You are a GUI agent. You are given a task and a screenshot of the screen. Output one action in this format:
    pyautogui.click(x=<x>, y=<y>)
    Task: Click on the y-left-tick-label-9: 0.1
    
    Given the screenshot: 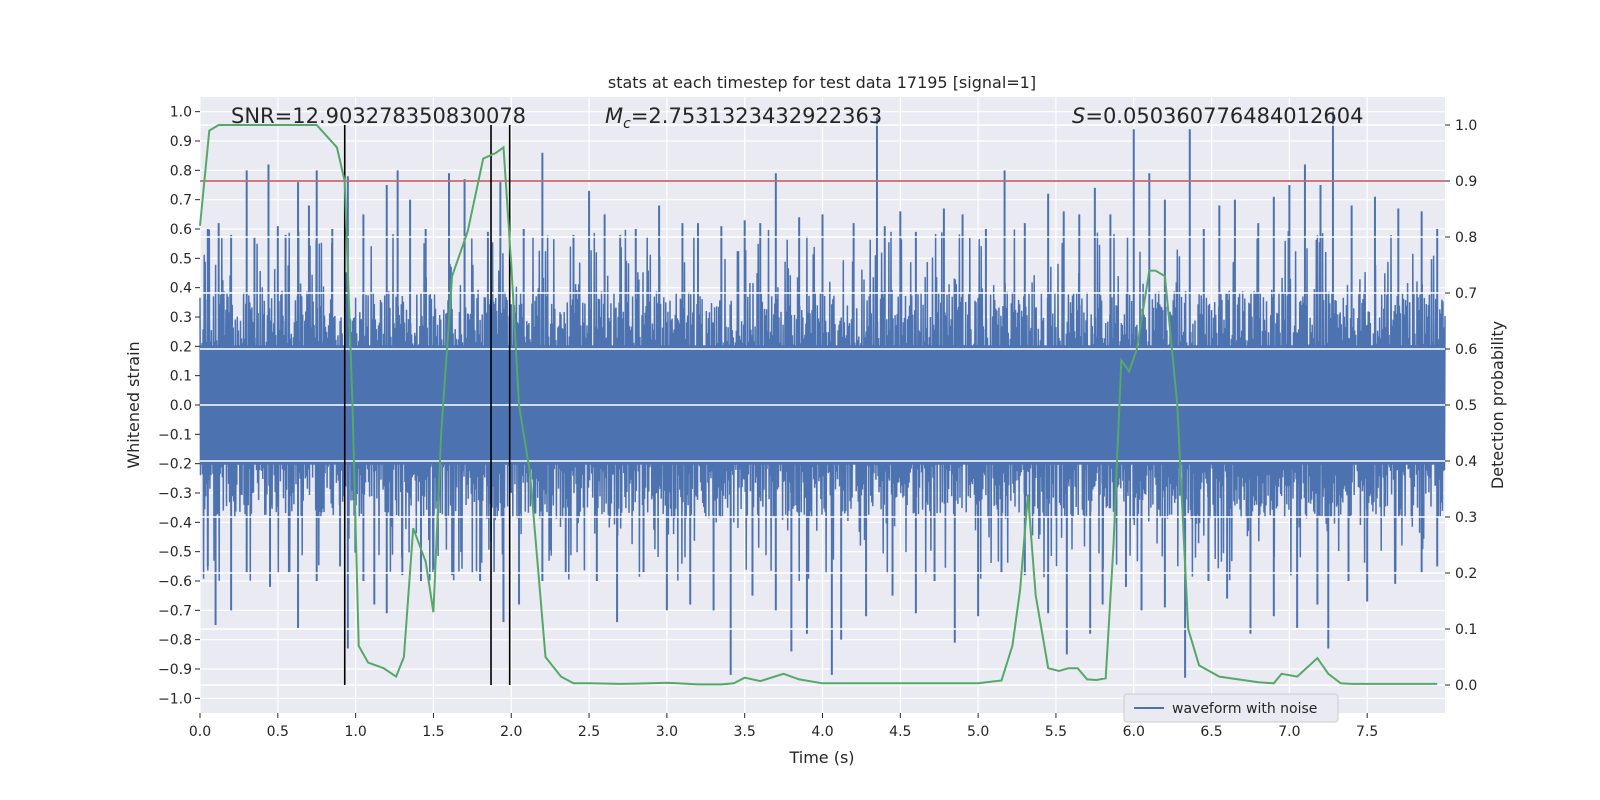 What is the action you would take?
    pyautogui.click(x=181, y=377)
    